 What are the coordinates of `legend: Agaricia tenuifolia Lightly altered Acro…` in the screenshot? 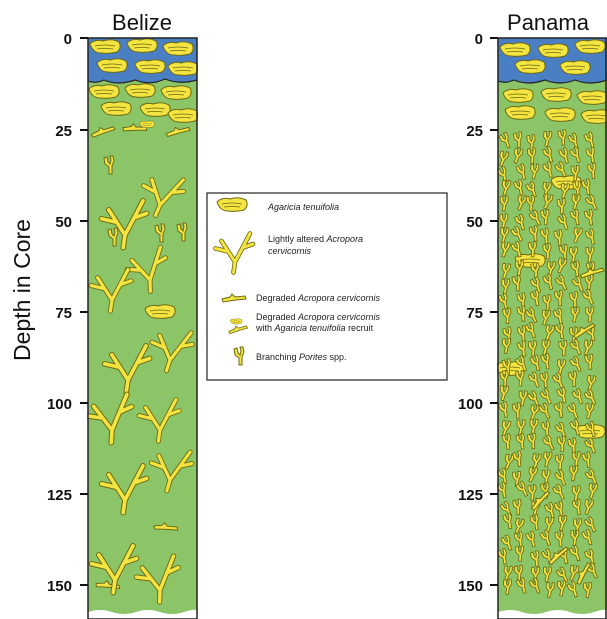 It's located at (327, 286).